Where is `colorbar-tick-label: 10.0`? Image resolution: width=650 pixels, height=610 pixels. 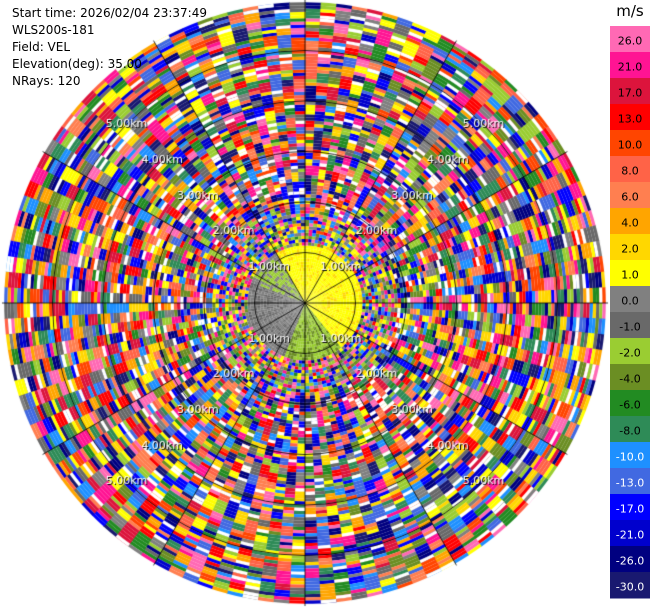 colorbar-tick-label: 10.0 is located at coordinates (630, 144).